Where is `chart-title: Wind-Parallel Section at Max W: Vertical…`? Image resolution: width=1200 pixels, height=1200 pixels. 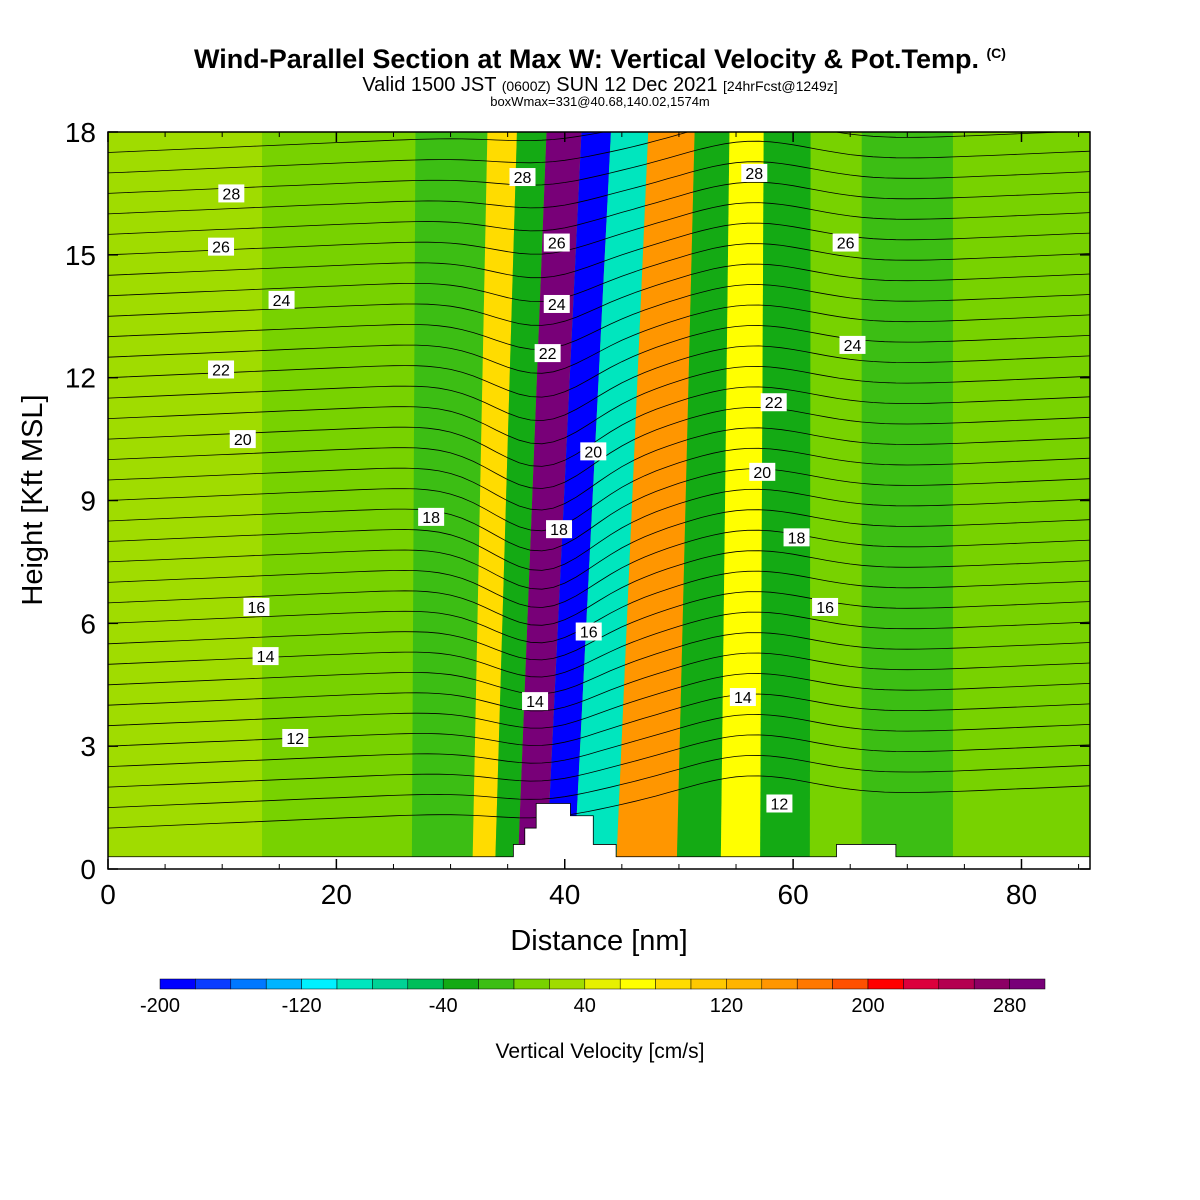 chart-title: Wind-Parallel Section at Max W: Vertical… is located at coordinates (600, 59).